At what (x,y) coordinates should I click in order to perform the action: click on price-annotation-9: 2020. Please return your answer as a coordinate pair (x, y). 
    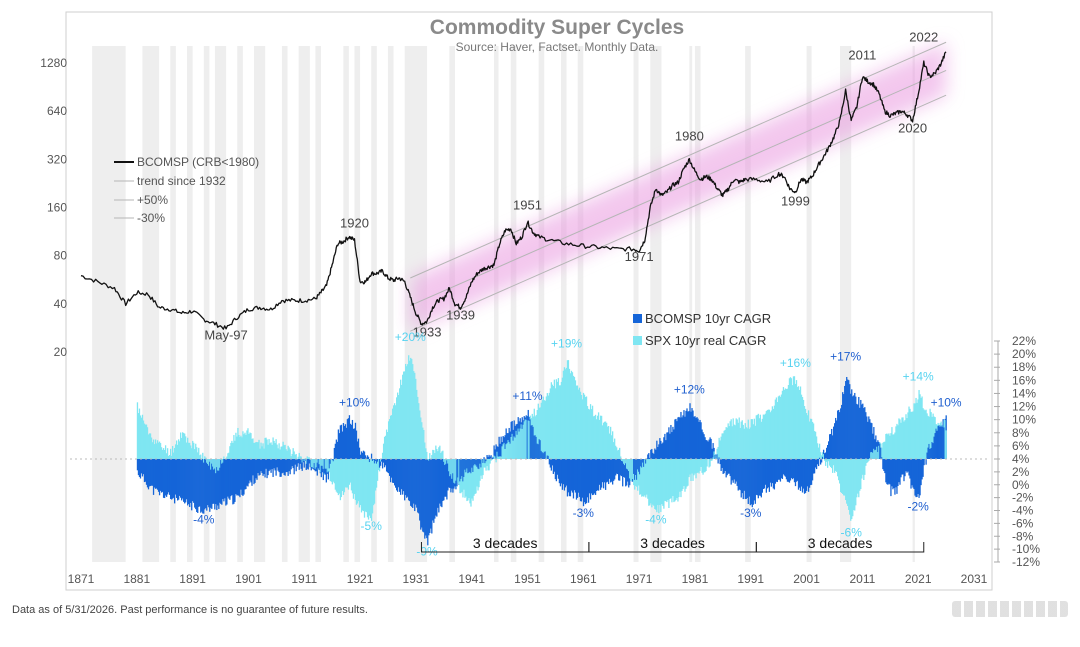
    Looking at the image, I should click on (912, 128).